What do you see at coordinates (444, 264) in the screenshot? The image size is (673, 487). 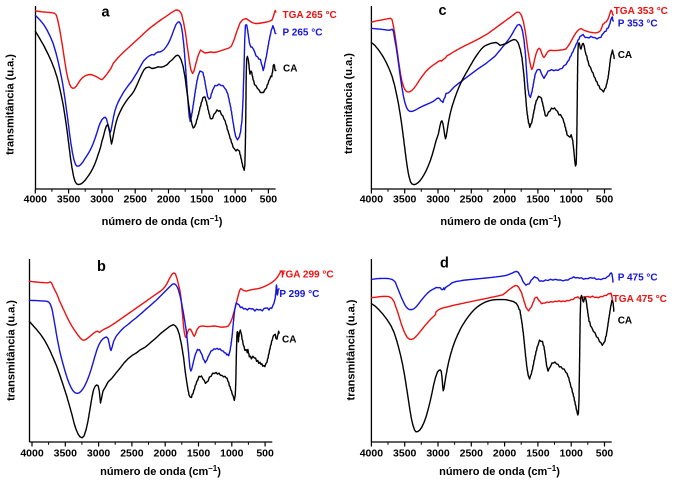 I see `svg-text: d` at bounding box center [444, 264].